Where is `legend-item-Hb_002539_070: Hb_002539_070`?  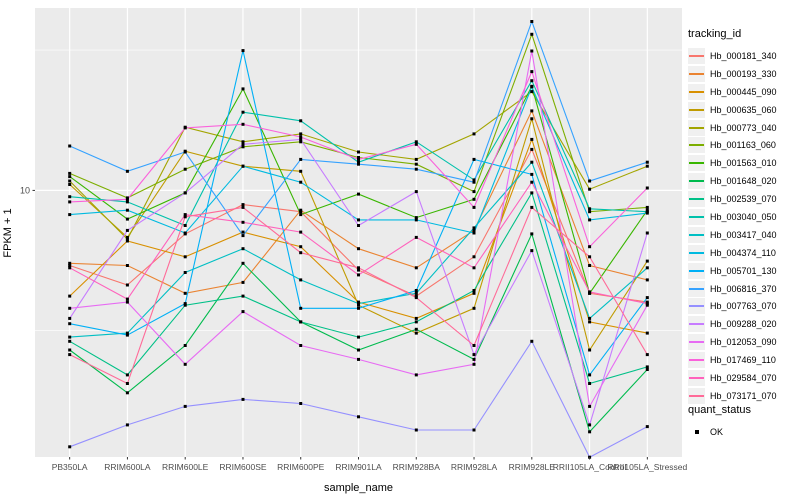 legend-item-Hb_002539_070: Hb_002539_070 is located at coordinates (744, 199).